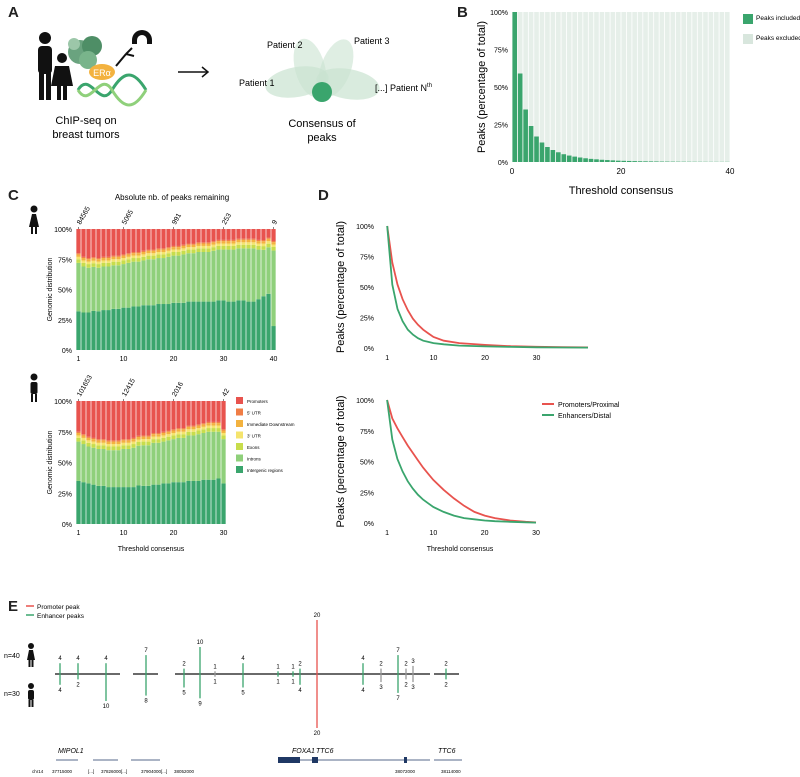 Image resolution: width=800 pixels, height=777 pixels. What do you see at coordinates (106, 707) in the screenshot?
I see `peak-count-bottom: 10` at bounding box center [106, 707].